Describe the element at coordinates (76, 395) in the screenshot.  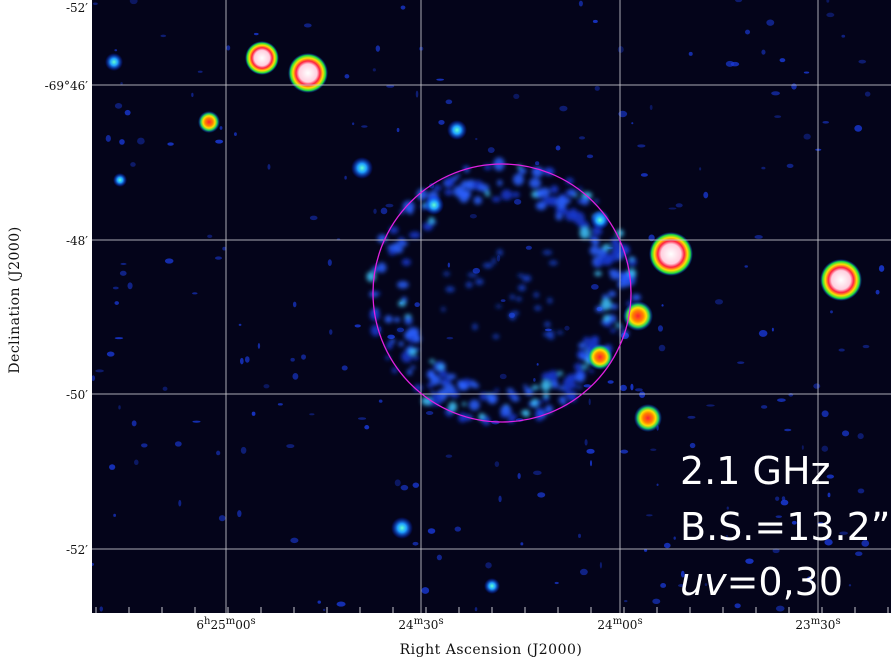
I see `y-tick-label: -50′` at that location.